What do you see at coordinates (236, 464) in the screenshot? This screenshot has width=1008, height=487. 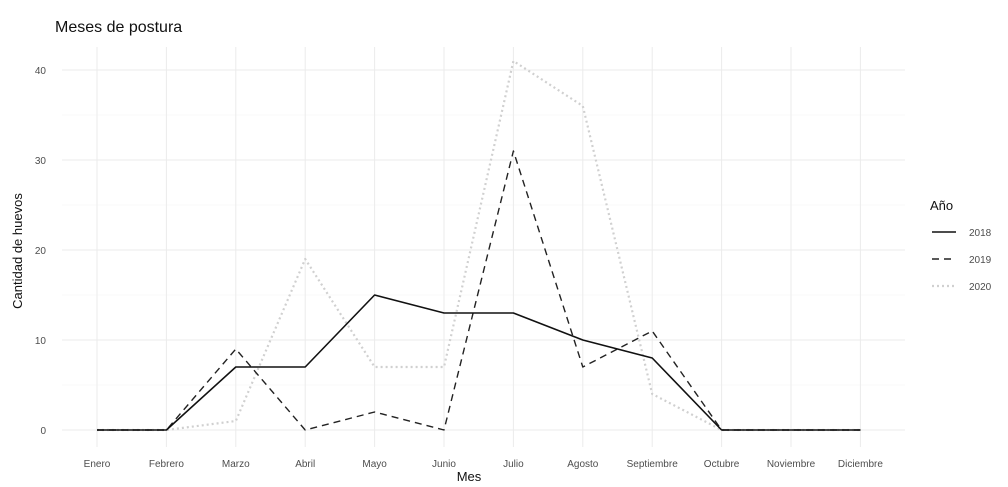 I see `x-tick-label: Marzo` at bounding box center [236, 464].